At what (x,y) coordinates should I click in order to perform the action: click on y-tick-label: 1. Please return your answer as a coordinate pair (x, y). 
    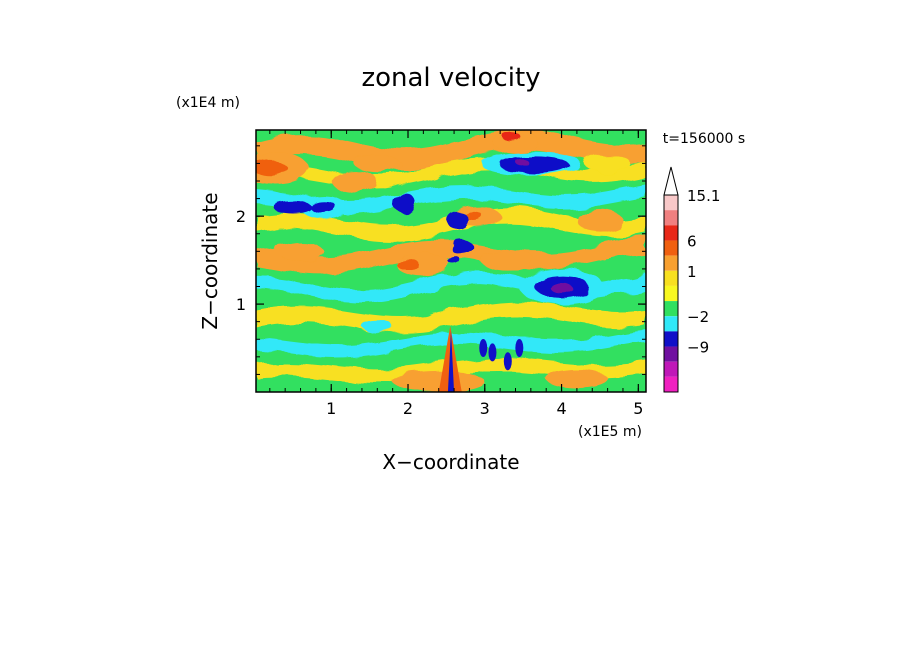
    Looking at the image, I should click on (241, 304).